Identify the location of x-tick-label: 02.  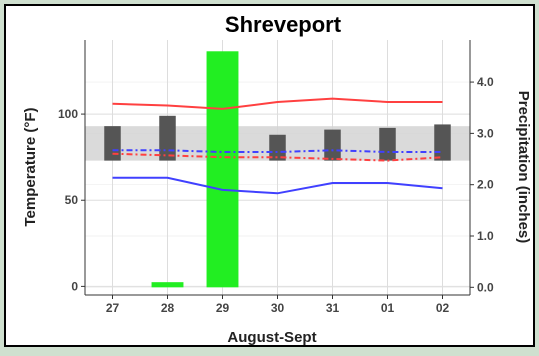
(443, 308).